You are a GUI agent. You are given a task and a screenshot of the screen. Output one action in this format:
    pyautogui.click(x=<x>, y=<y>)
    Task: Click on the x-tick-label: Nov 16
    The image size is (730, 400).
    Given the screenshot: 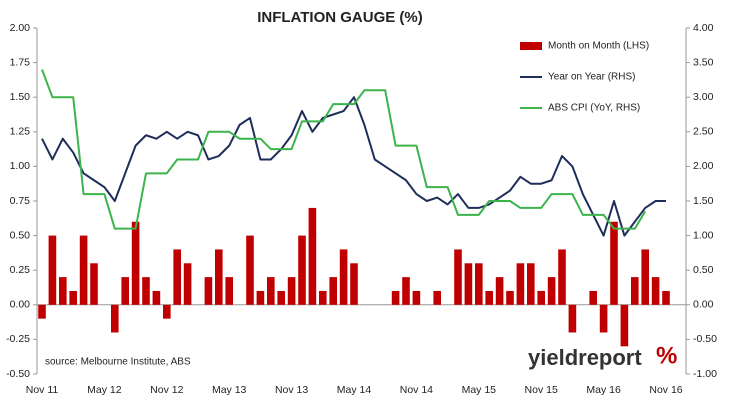 What is the action you would take?
    pyautogui.click(x=665, y=390)
    